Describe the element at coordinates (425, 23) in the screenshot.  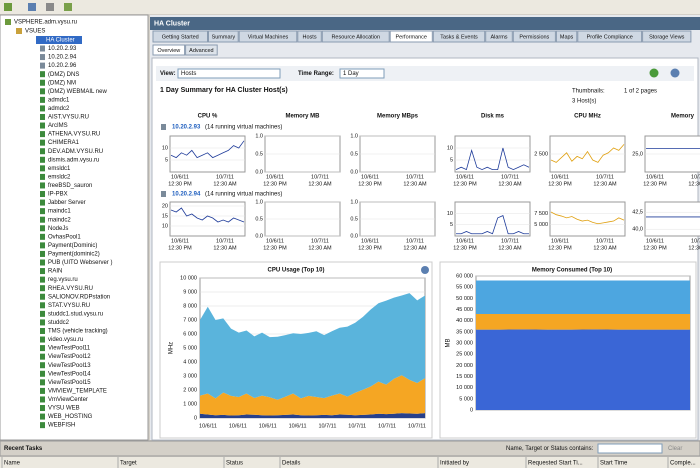
I see `header-bar` at that location.